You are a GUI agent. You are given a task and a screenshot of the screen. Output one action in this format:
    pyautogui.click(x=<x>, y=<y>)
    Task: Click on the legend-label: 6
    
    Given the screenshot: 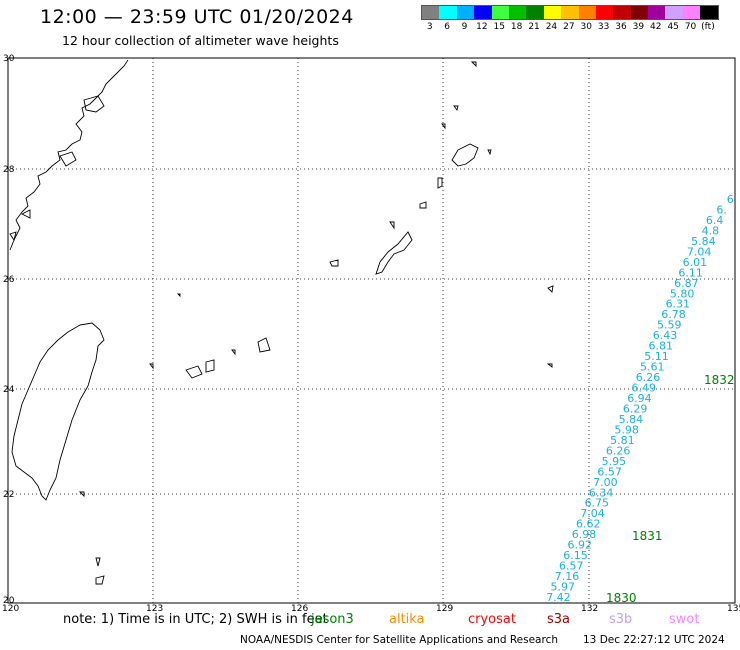 What is the action you would take?
    pyautogui.click(x=447, y=27)
    